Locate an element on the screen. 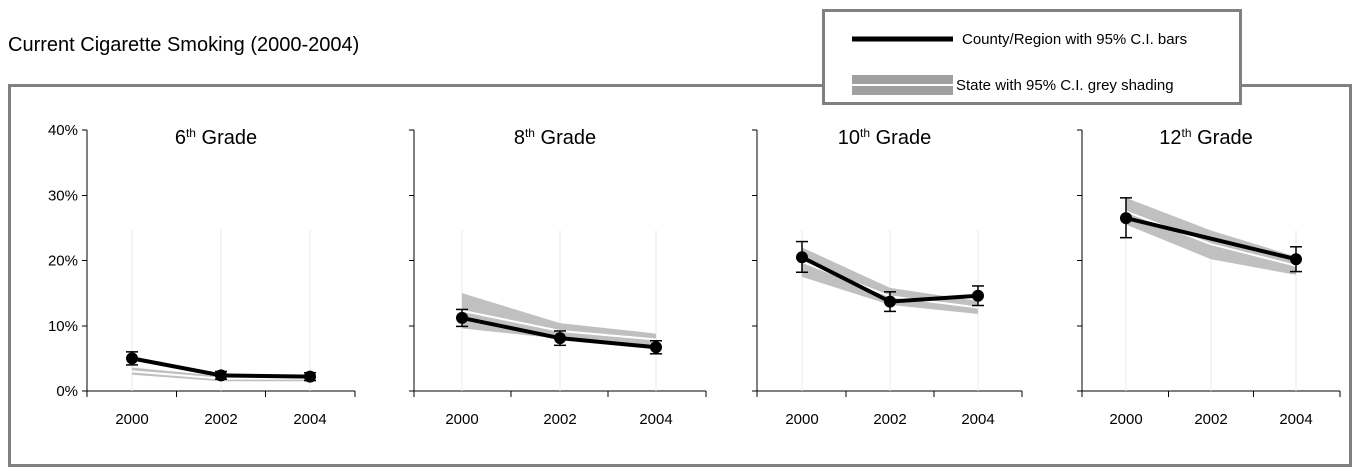  y-tick-label: 10% is located at coordinates (63, 326).